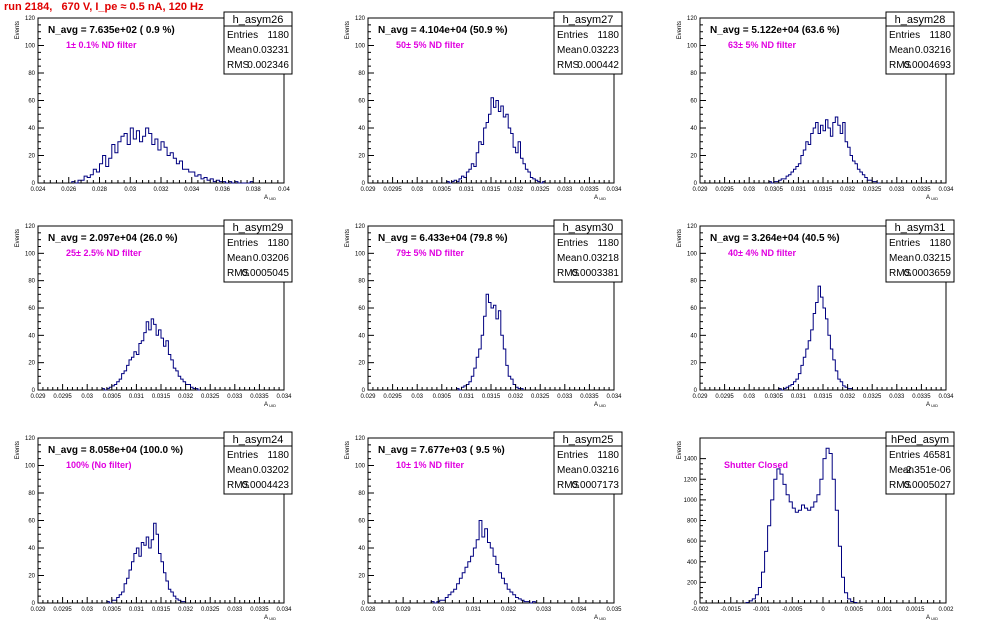 The height and width of the screenshot is (622, 996). What do you see at coordinates (588, 20) in the screenshot?
I see `stats-box-title: h_asym27` at bounding box center [588, 20].